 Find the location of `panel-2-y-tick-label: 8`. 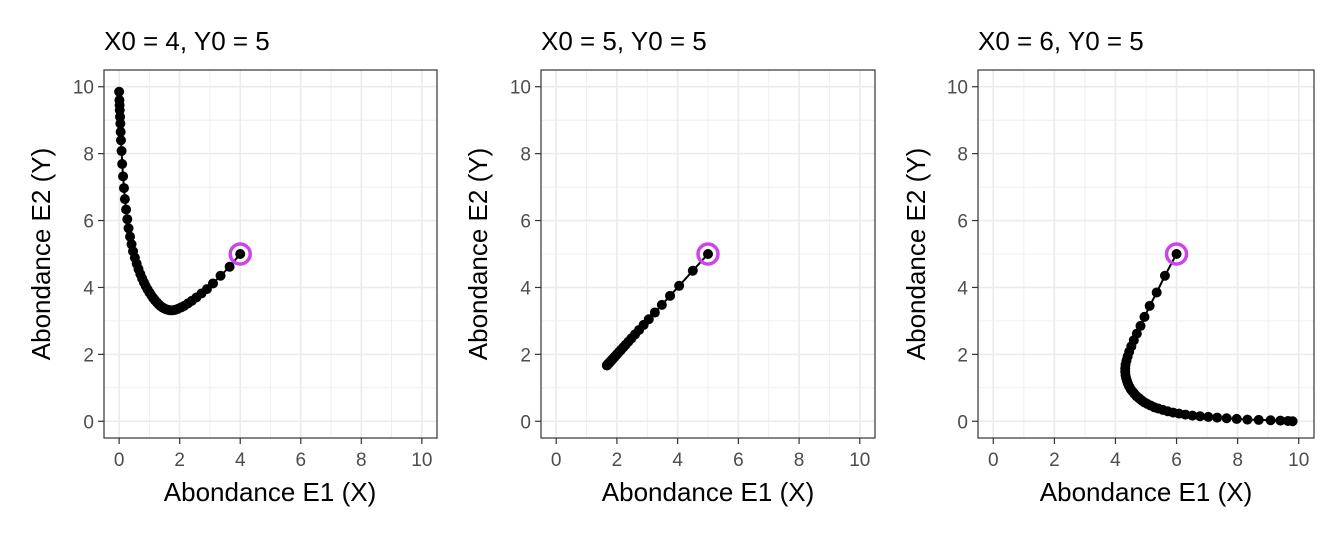

panel-2-y-tick-label: 8 is located at coordinates (525, 155).